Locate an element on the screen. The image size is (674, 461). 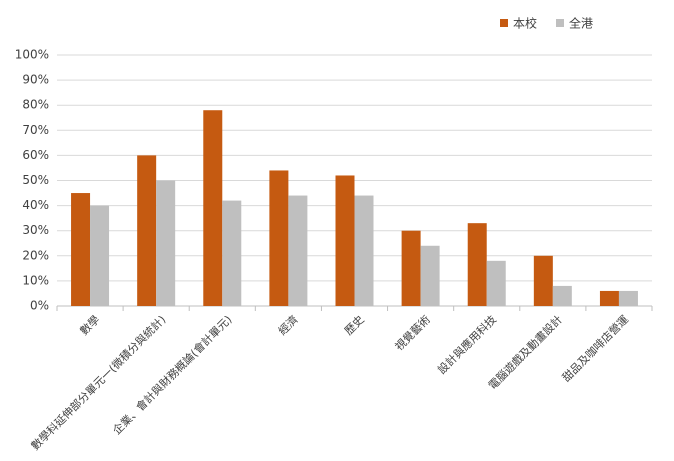
y-tick-label: 10% is located at coordinates (35, 280).